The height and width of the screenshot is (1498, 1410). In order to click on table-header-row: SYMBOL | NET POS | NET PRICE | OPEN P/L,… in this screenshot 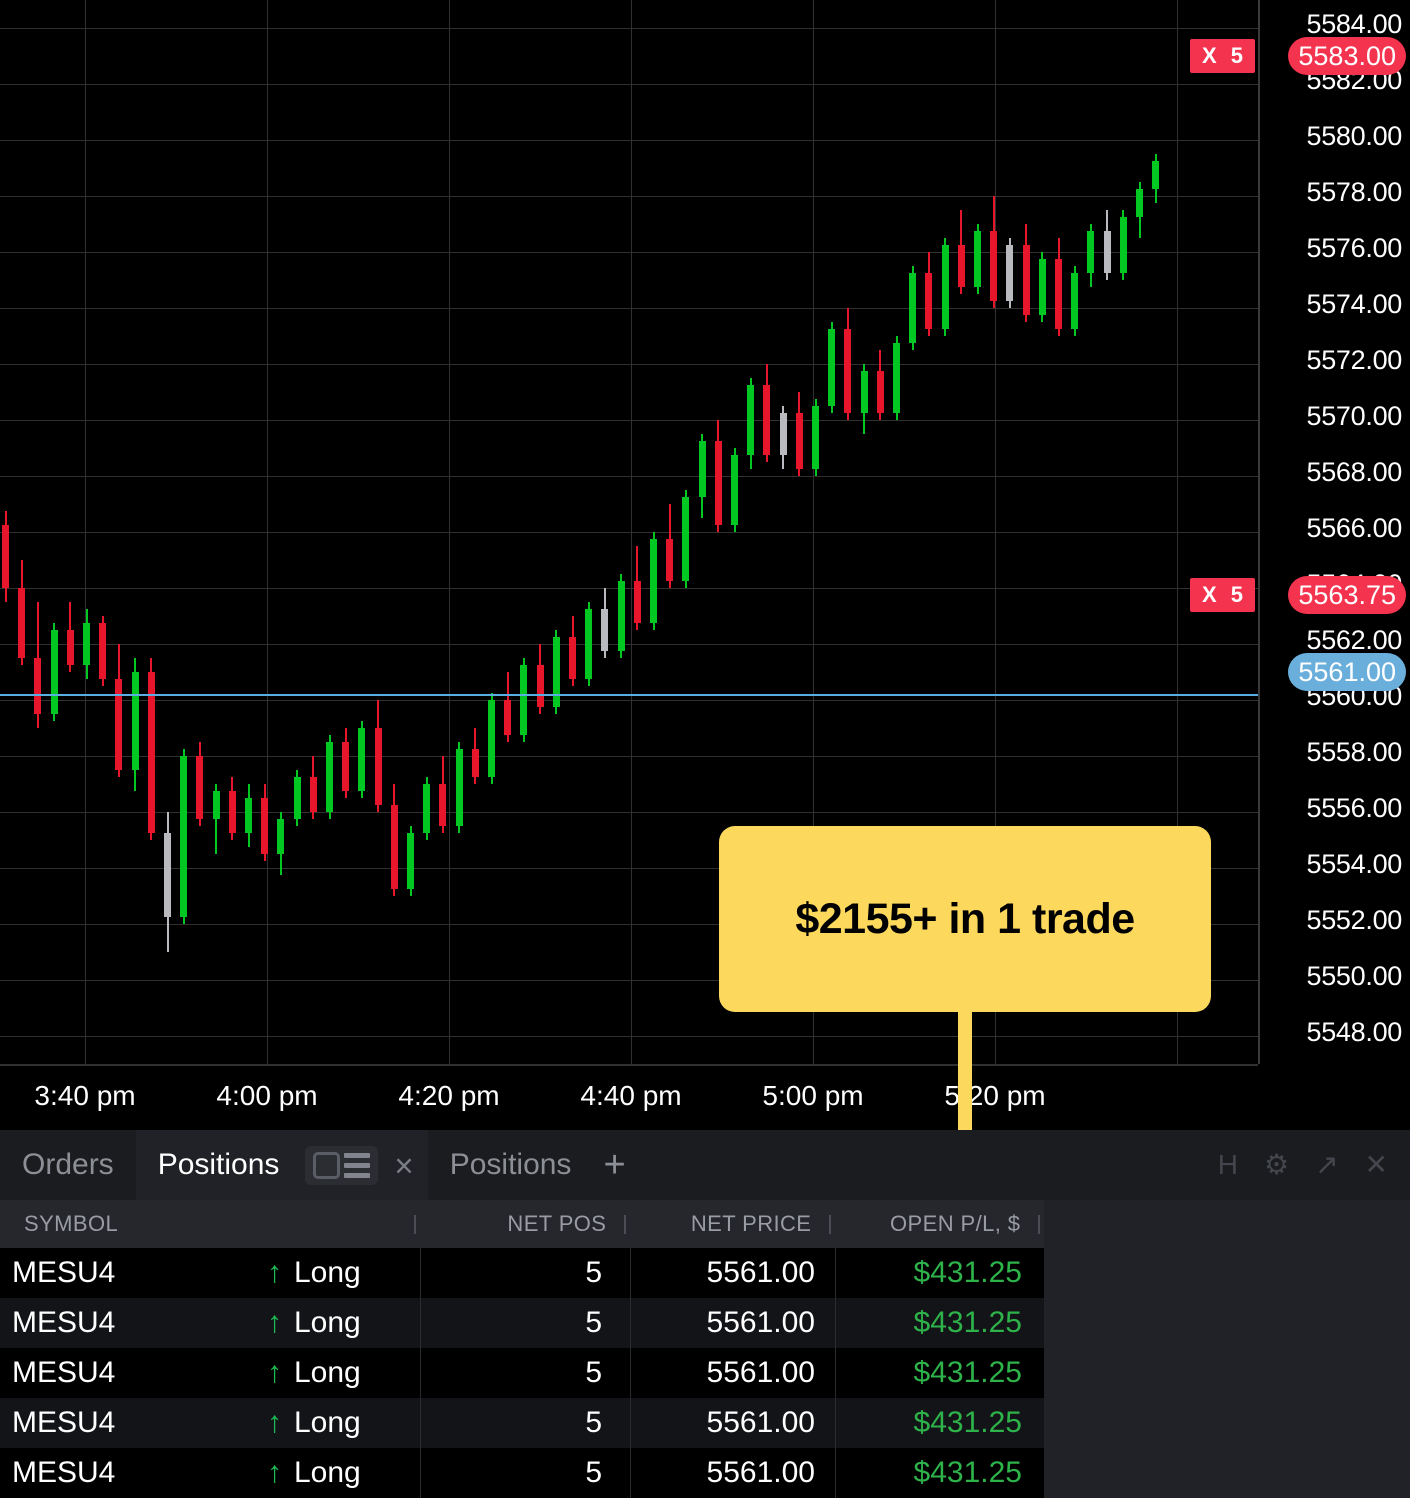, I will do `click(522, 1224)`.